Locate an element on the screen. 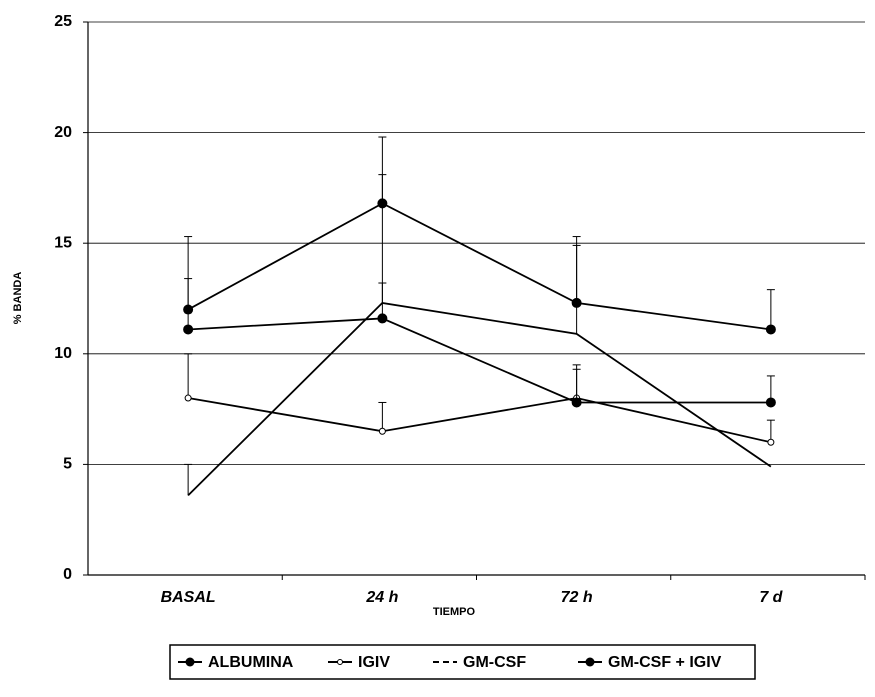 The image size is (875, 697). legend-label: GM-CSF + IGIV is located at coordinates (665, 662).